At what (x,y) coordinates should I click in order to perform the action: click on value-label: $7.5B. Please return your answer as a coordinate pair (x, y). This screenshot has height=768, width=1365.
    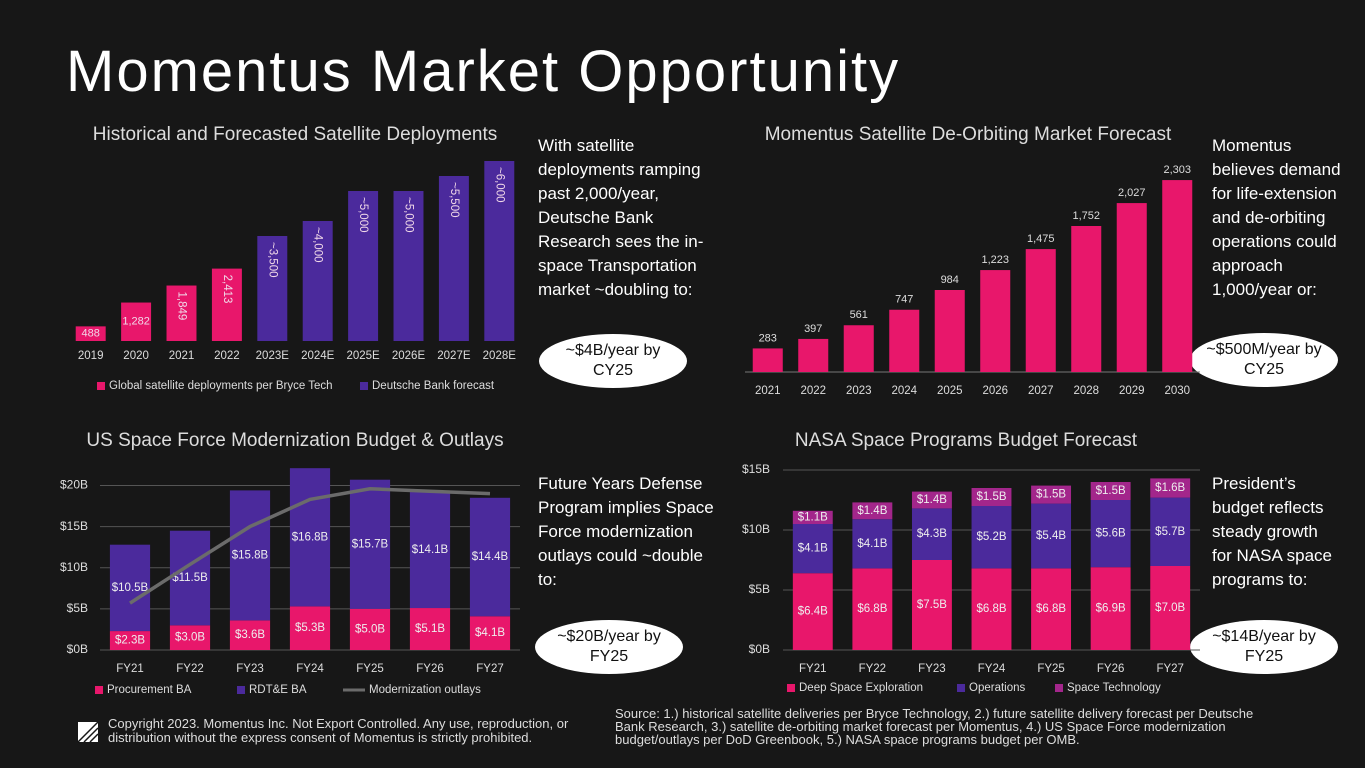
    Looking at the image, I should click on (932, 605).